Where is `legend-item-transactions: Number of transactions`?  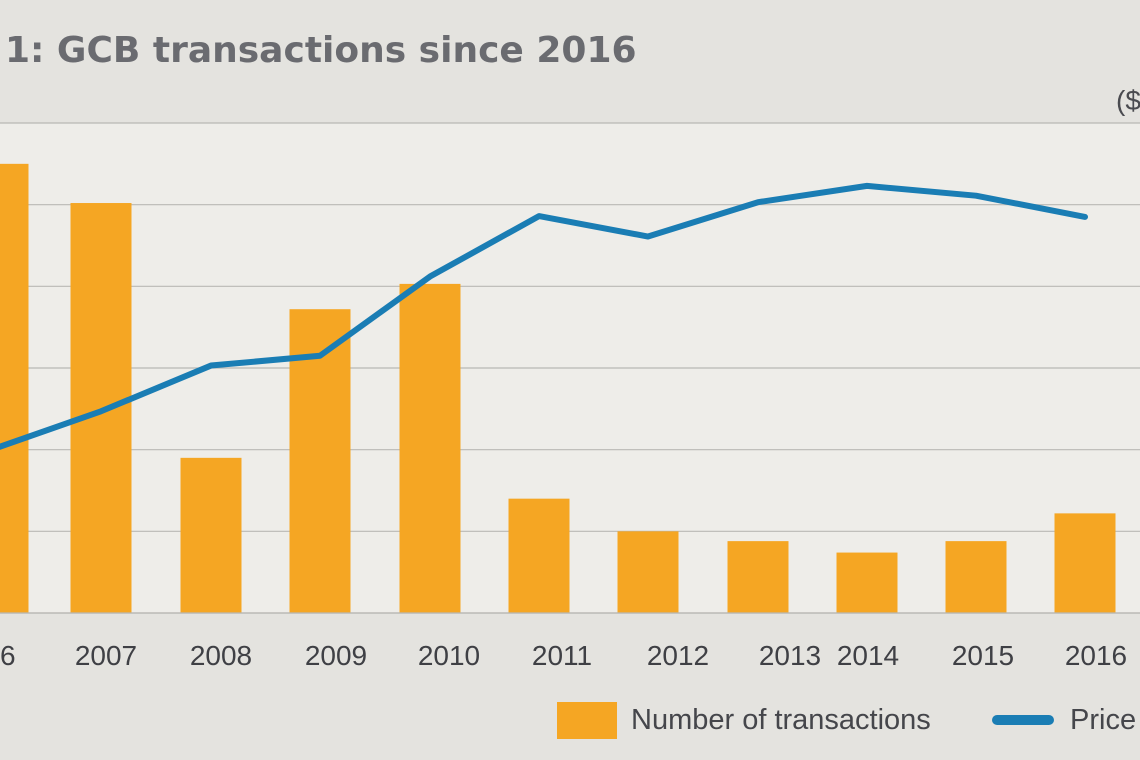
legend-item-transactions: Number of transactions is located at coordinates (744, 720).